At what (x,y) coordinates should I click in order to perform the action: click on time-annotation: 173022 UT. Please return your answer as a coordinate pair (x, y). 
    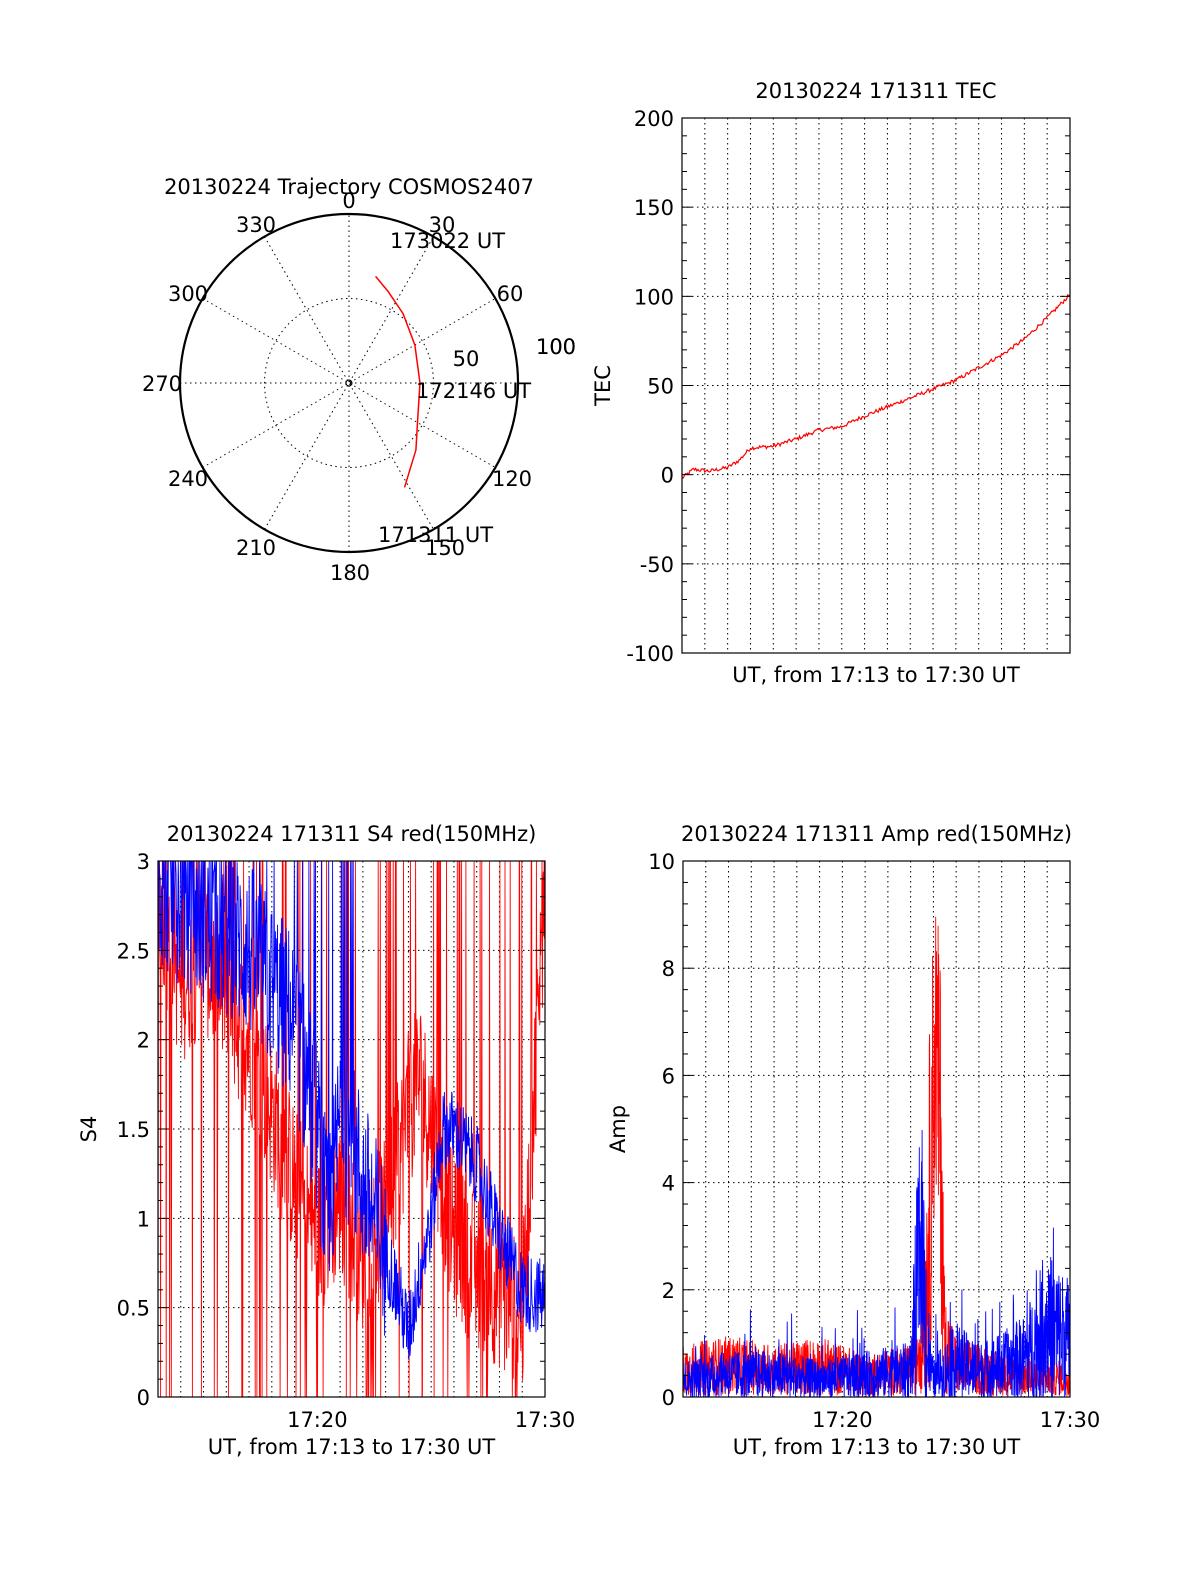
    Looking at the image, I should click on (447, 241).